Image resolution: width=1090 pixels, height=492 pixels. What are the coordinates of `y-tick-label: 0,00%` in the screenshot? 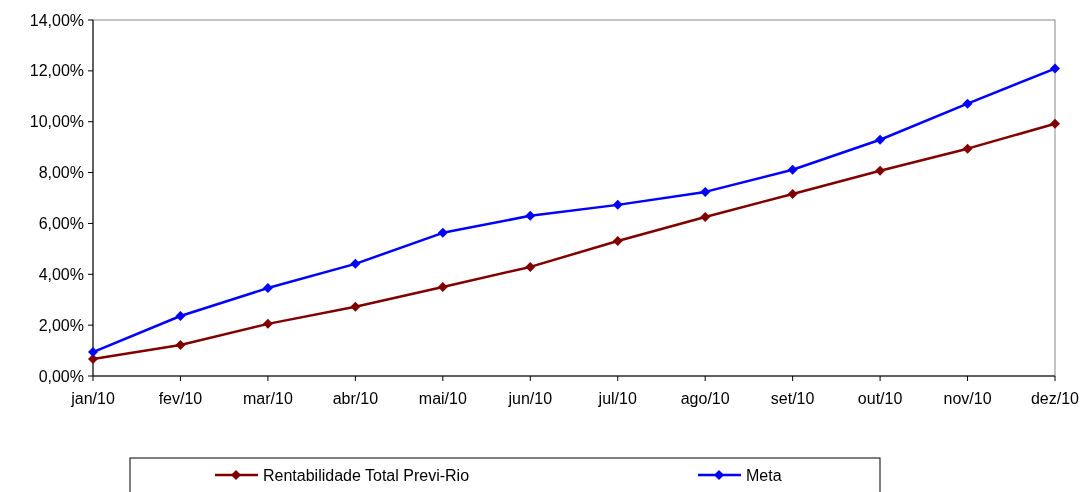 It's located at (61, 376).